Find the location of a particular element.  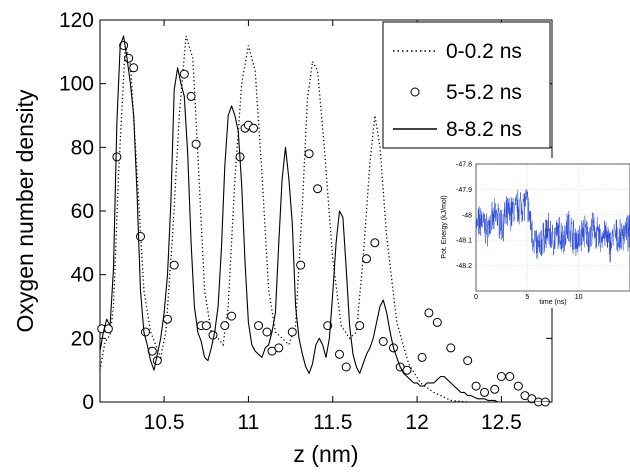

inset-y-ticks: -47.8 -47.9 -48 -48.1 -48.2 is located at coordinates (464, 216).